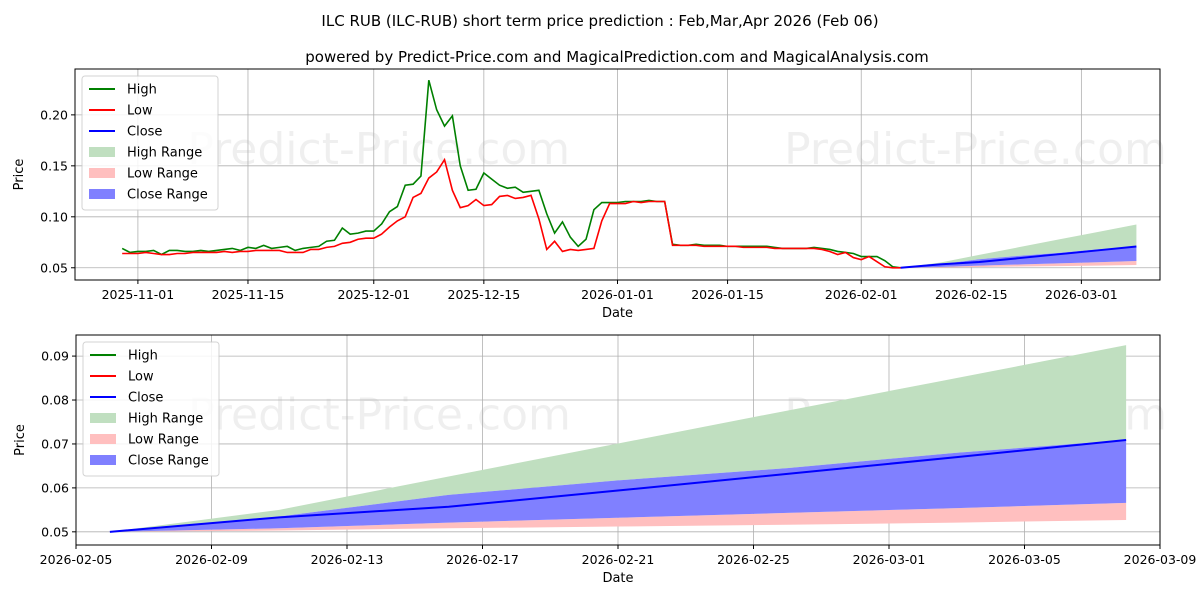 Image resolution: width=1200 pixels, height=600 pixels. I want to click on x-tick-label: 2026-03-09, so click(1160, 559).